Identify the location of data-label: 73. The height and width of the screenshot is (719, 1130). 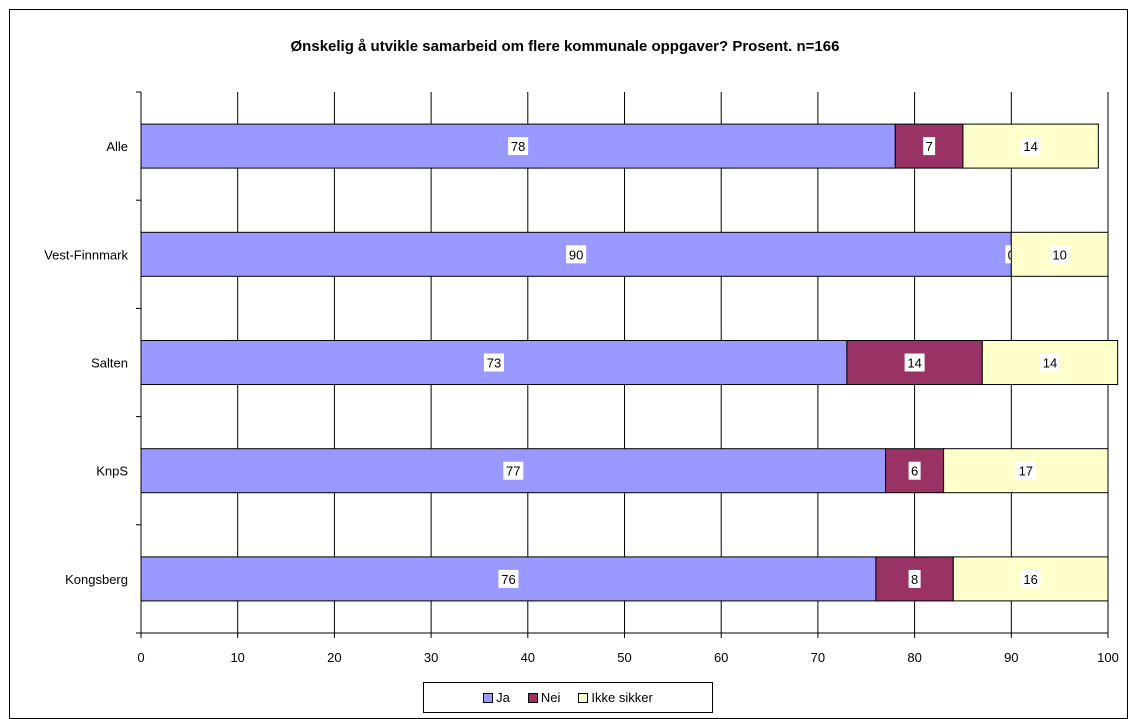
(494, 363).